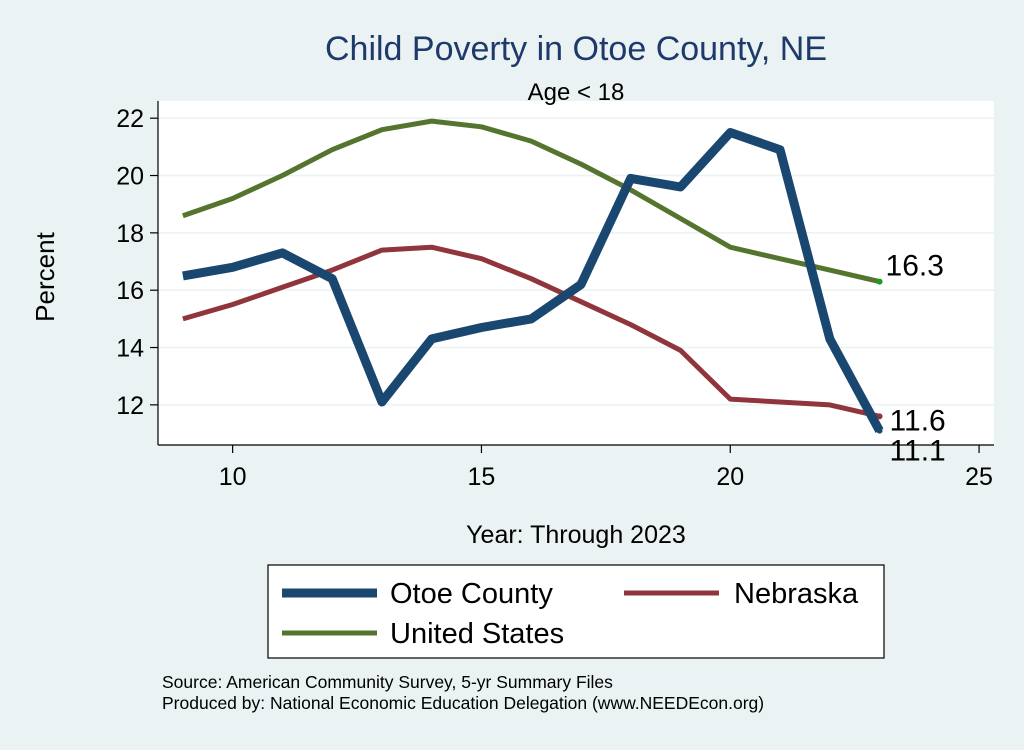 Image resolution: width=1024 pixels, height=750 pixels. Describe the element at coordinates (130, 119) in the screenshot. I see `y-tick-label-22: 22` at that location.